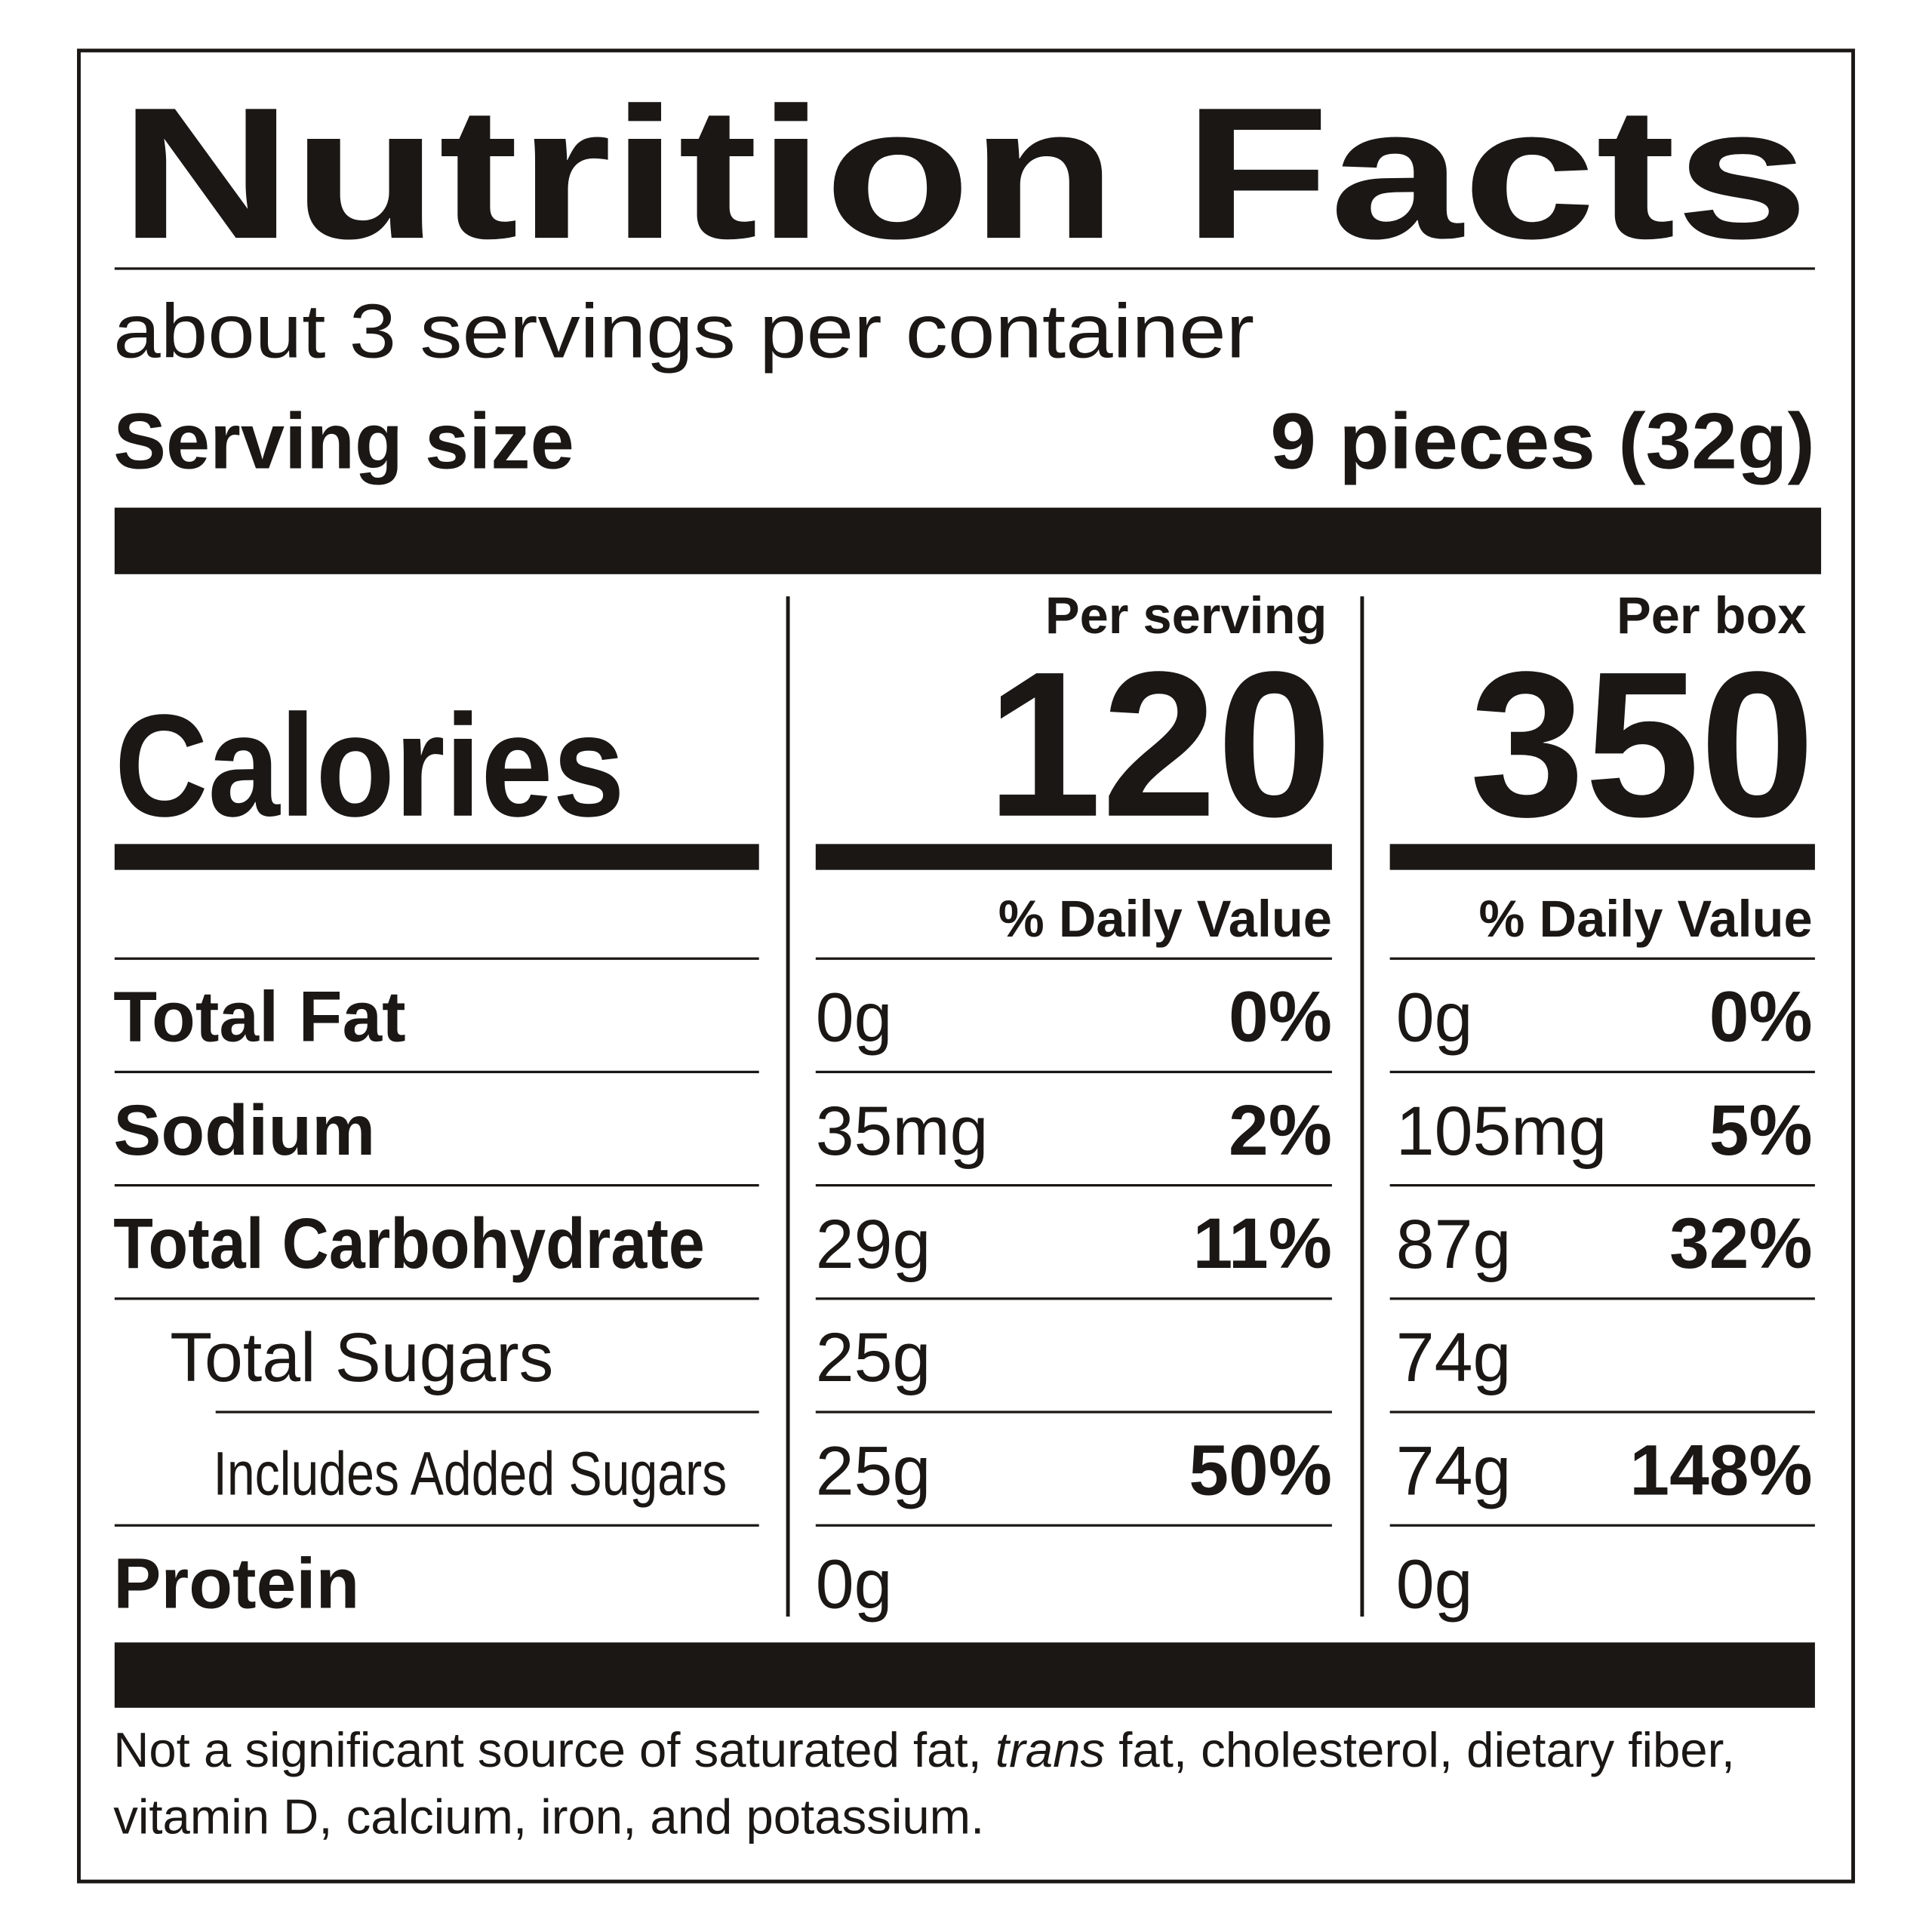  I want to click on nutrient-name: Includes Added Sugars, so click(470, 1473).